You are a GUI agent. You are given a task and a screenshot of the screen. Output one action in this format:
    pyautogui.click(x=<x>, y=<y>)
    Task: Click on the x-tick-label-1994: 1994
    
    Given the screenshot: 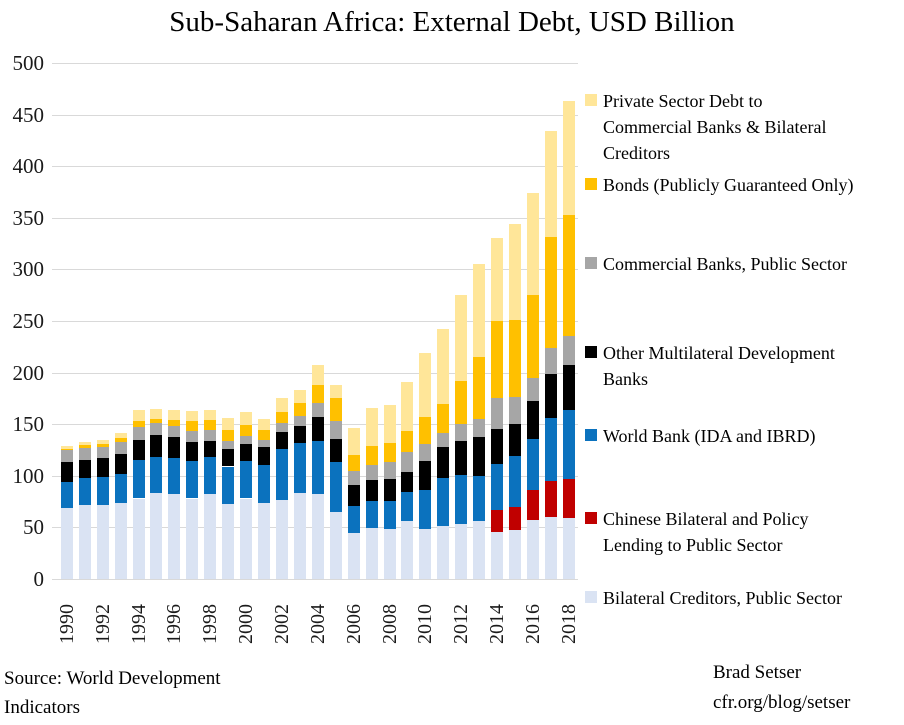 What is the action you would take?
    pyautogui.click(x=138, y=624)
    